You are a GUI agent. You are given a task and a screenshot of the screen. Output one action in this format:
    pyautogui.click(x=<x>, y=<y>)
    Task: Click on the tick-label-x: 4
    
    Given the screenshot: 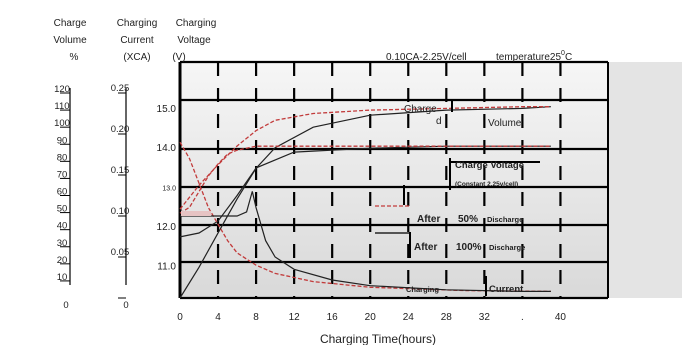 What is the action you would take?
    pyautogui.click(x=218, y=317)
    